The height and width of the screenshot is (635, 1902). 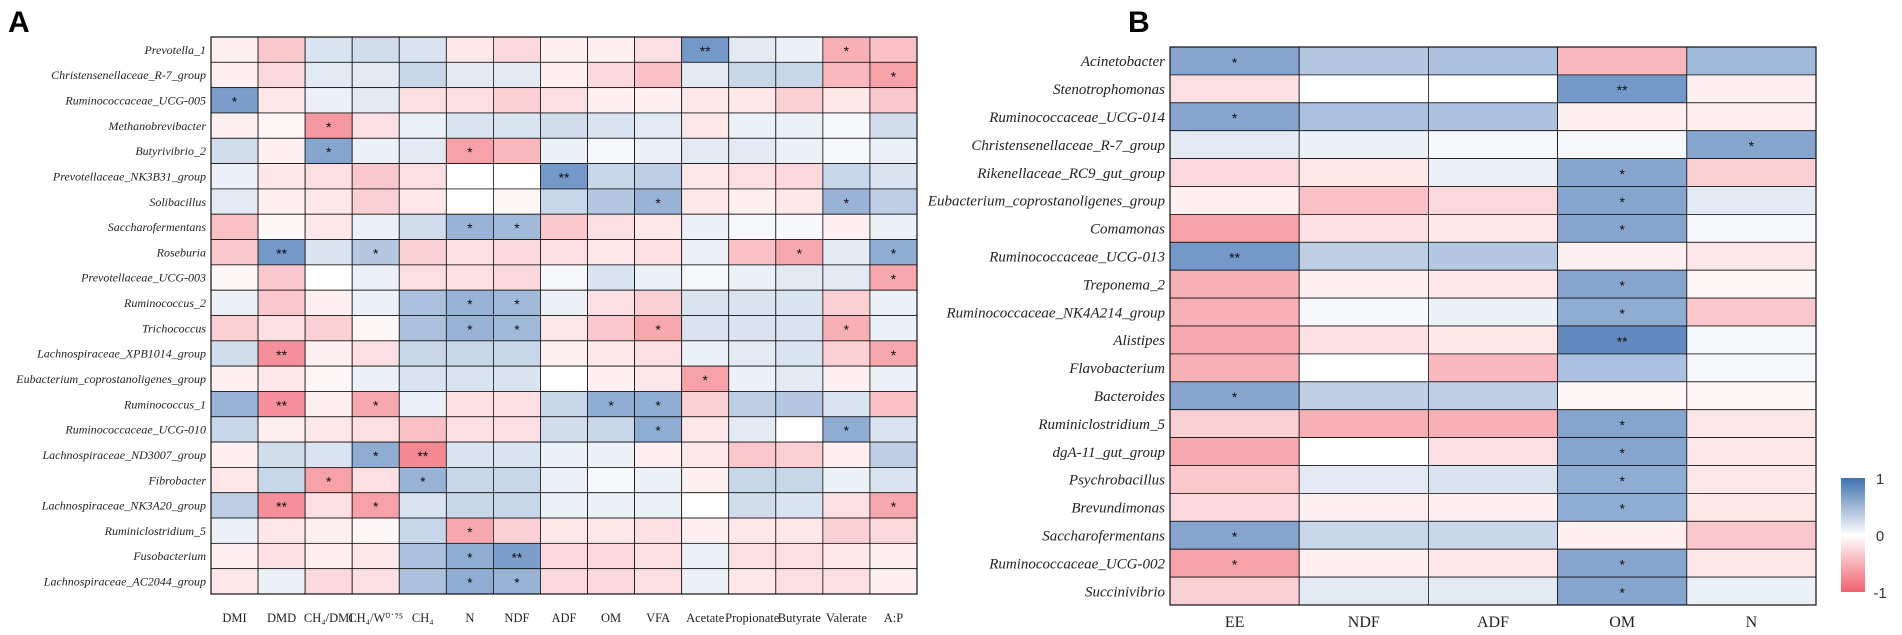 What do you see at coordinates (143, 278) in the screenshot?
I see `a-row-label: Prevotellaceae_UCG-003` at bounding box center [143, 278].